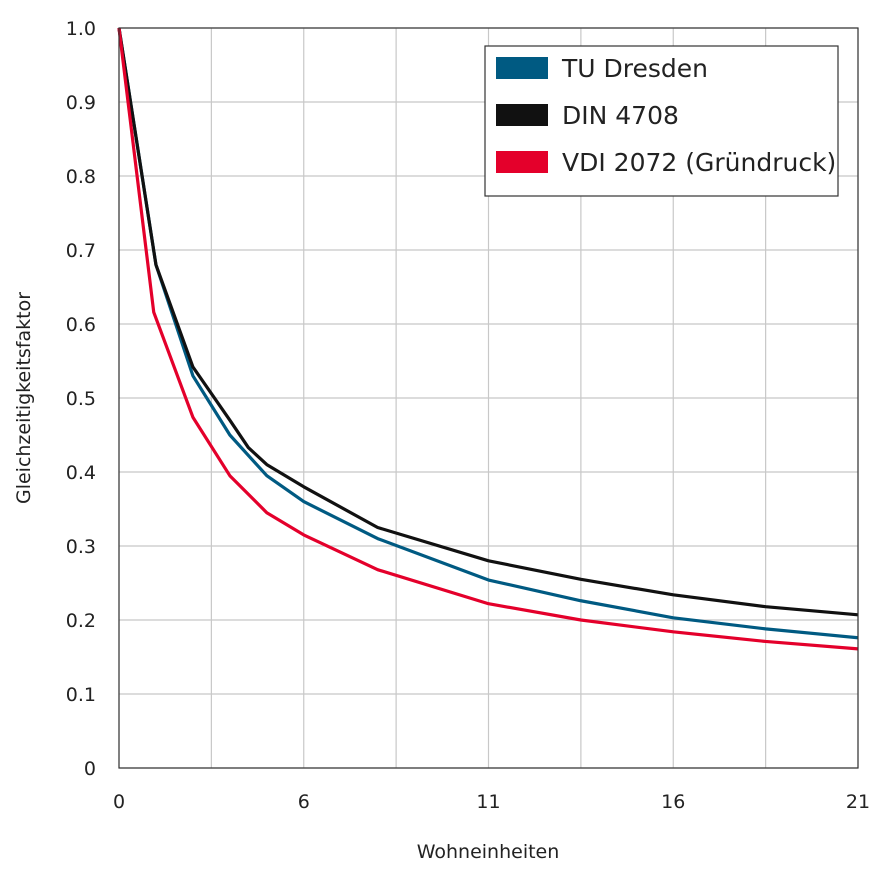 Image resolution: width=872 pixels, height=877 pixels. Describe the element at coordinates (488, 852) in the screenshot. I see `x-axis-label: Wohneinheiten` at that location.